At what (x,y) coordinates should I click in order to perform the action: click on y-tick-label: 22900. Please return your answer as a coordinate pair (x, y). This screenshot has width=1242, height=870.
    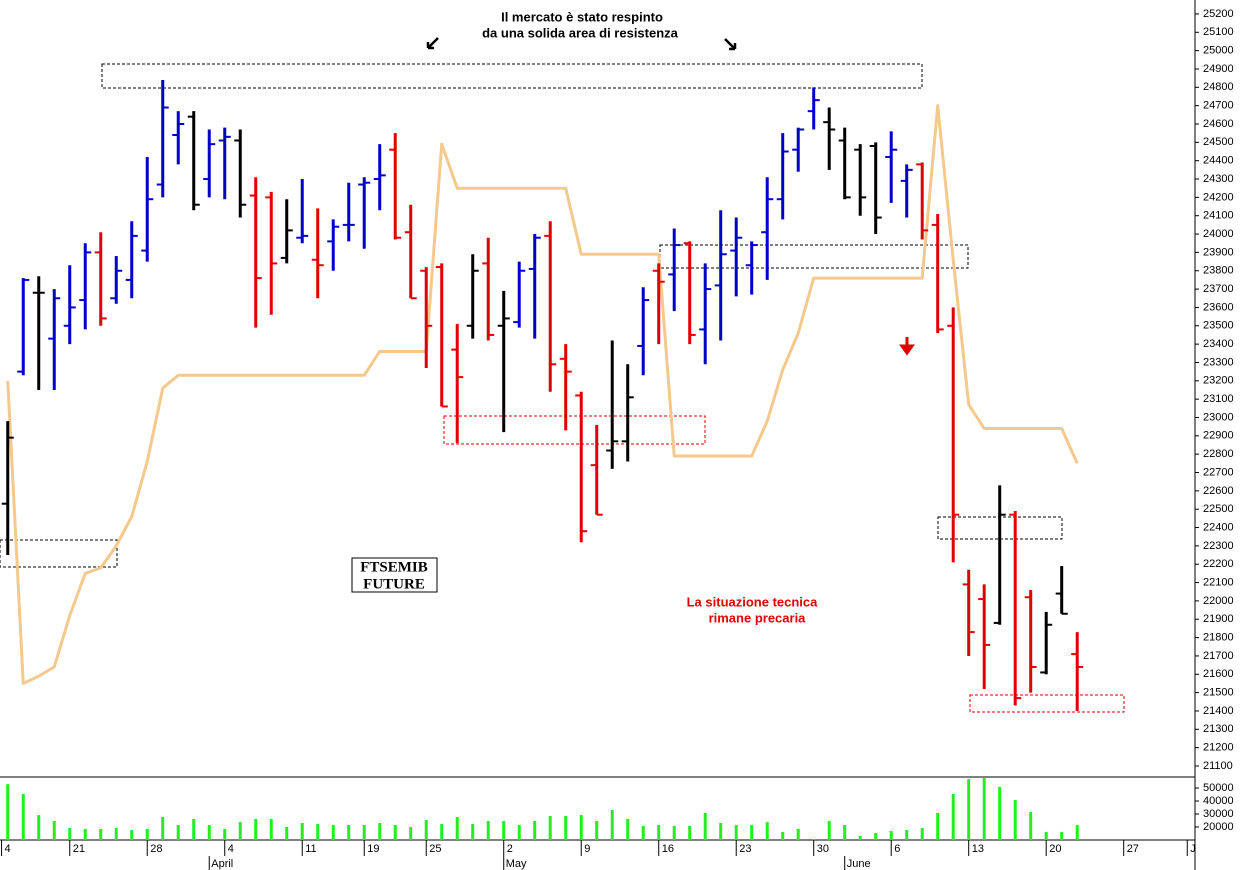
    Looking at the image, I should click on (1218, 436).